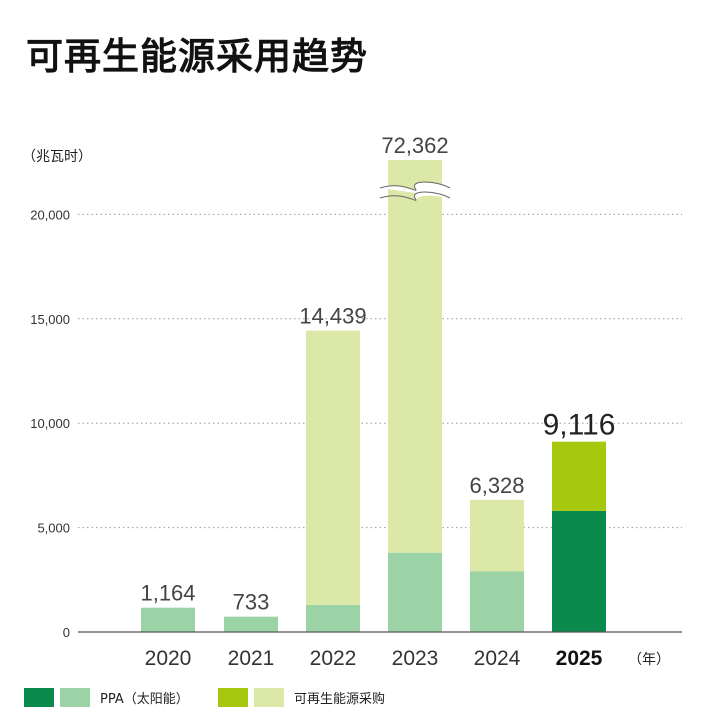 The image size is (708, 723). Describe the element at coordinates (144, 699) in the screenshot. I see `legend-label-ppa: PPA（太阳能）` at that location.